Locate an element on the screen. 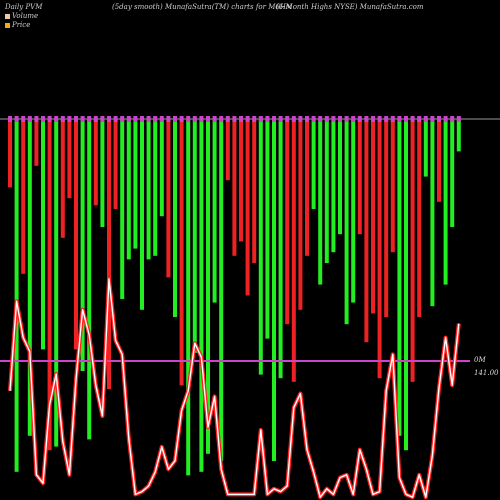 This screenshot has width=500, height=500. legend-swatch-price is located at coordinates (7, 25).